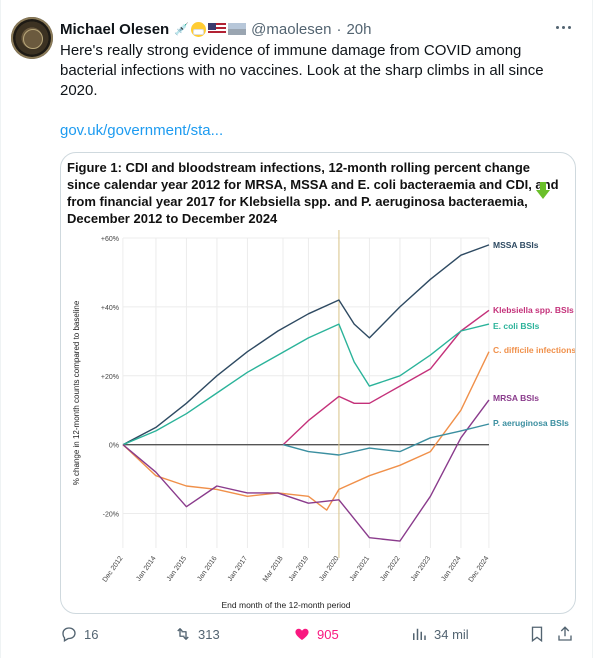  What do you see at coordinates (79, 634) in the screenshot?
I see `reply-button: 16` at bounding box center [79, 634].